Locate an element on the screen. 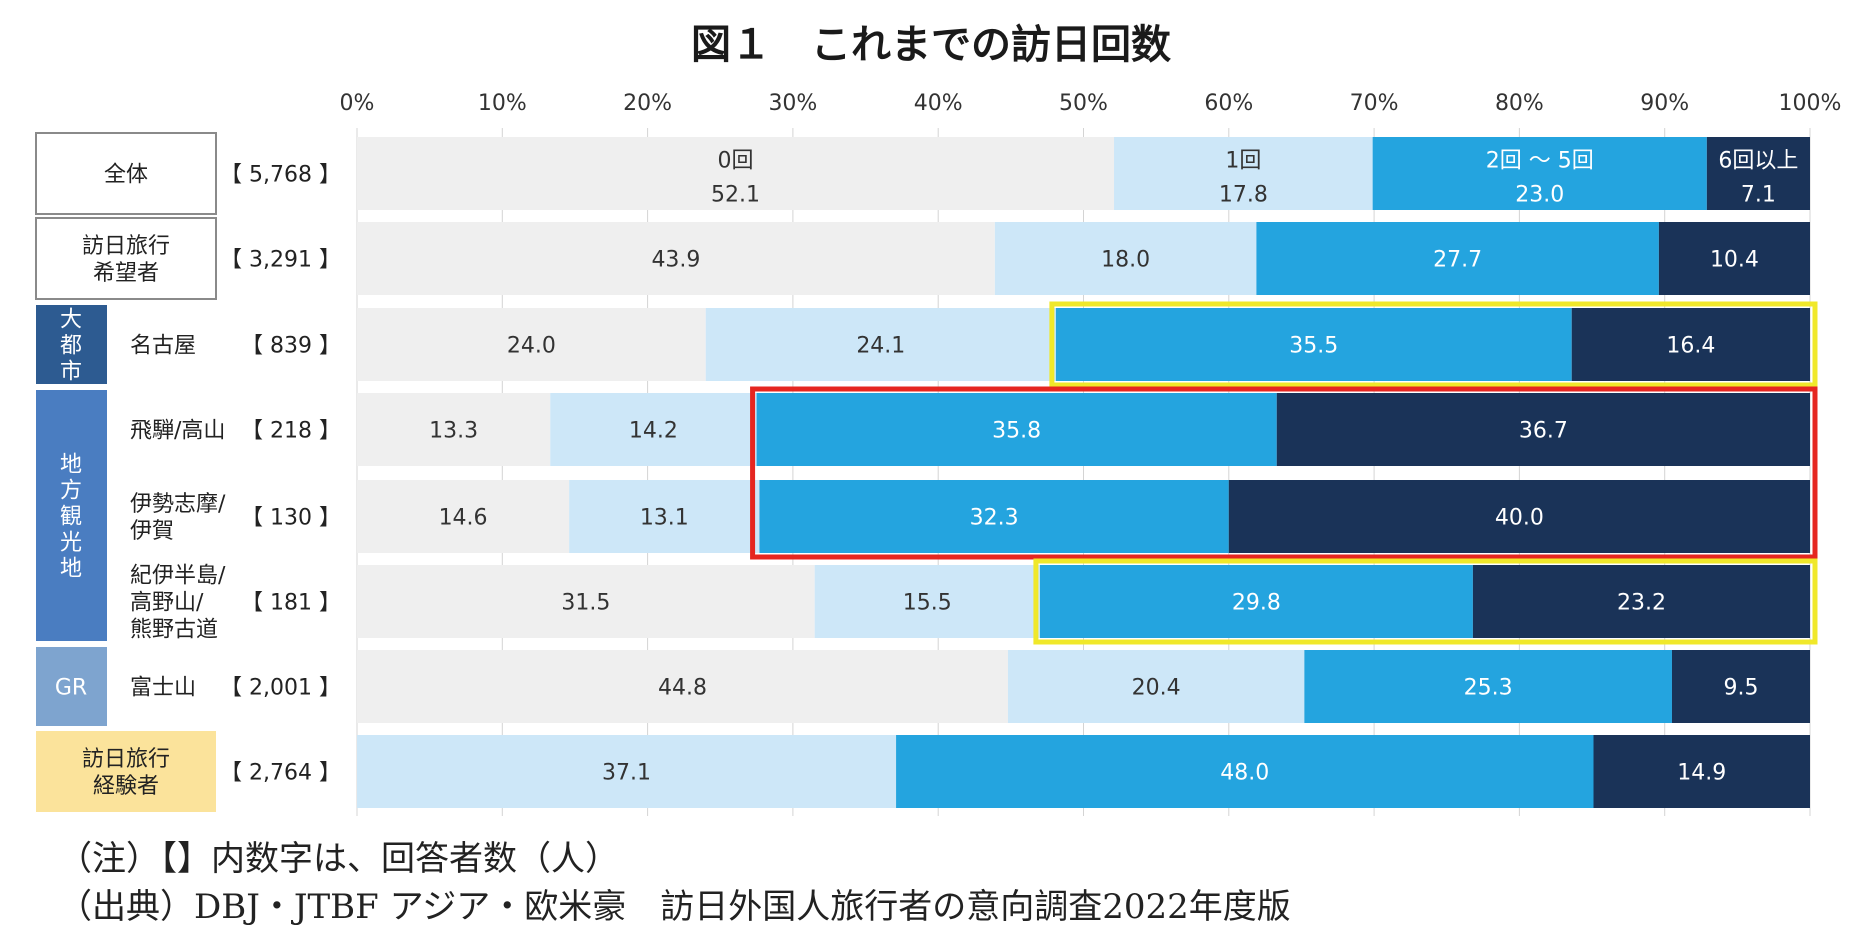 The image size is (1862, 946). row-label: 飛騨/高山 is located at coordinates (177, 431).